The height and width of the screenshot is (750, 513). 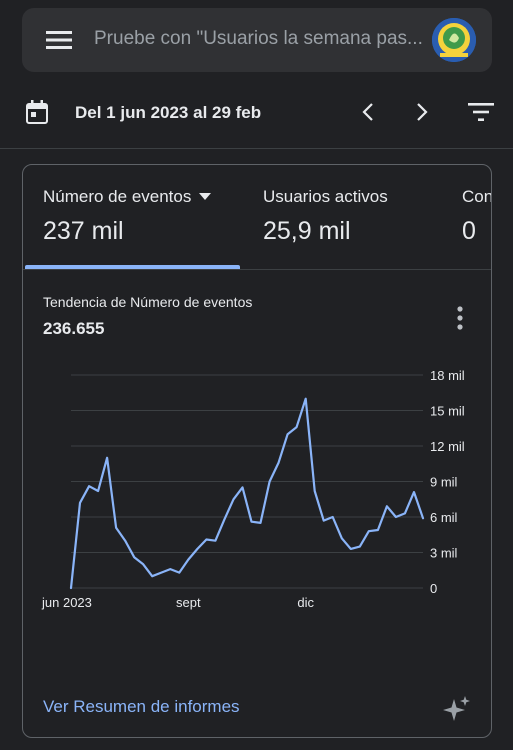 What do you see at coordinates (444, 553) in the screenshot?
I see `y-tick-label: 3 mil` at bounding box center [444, 553].